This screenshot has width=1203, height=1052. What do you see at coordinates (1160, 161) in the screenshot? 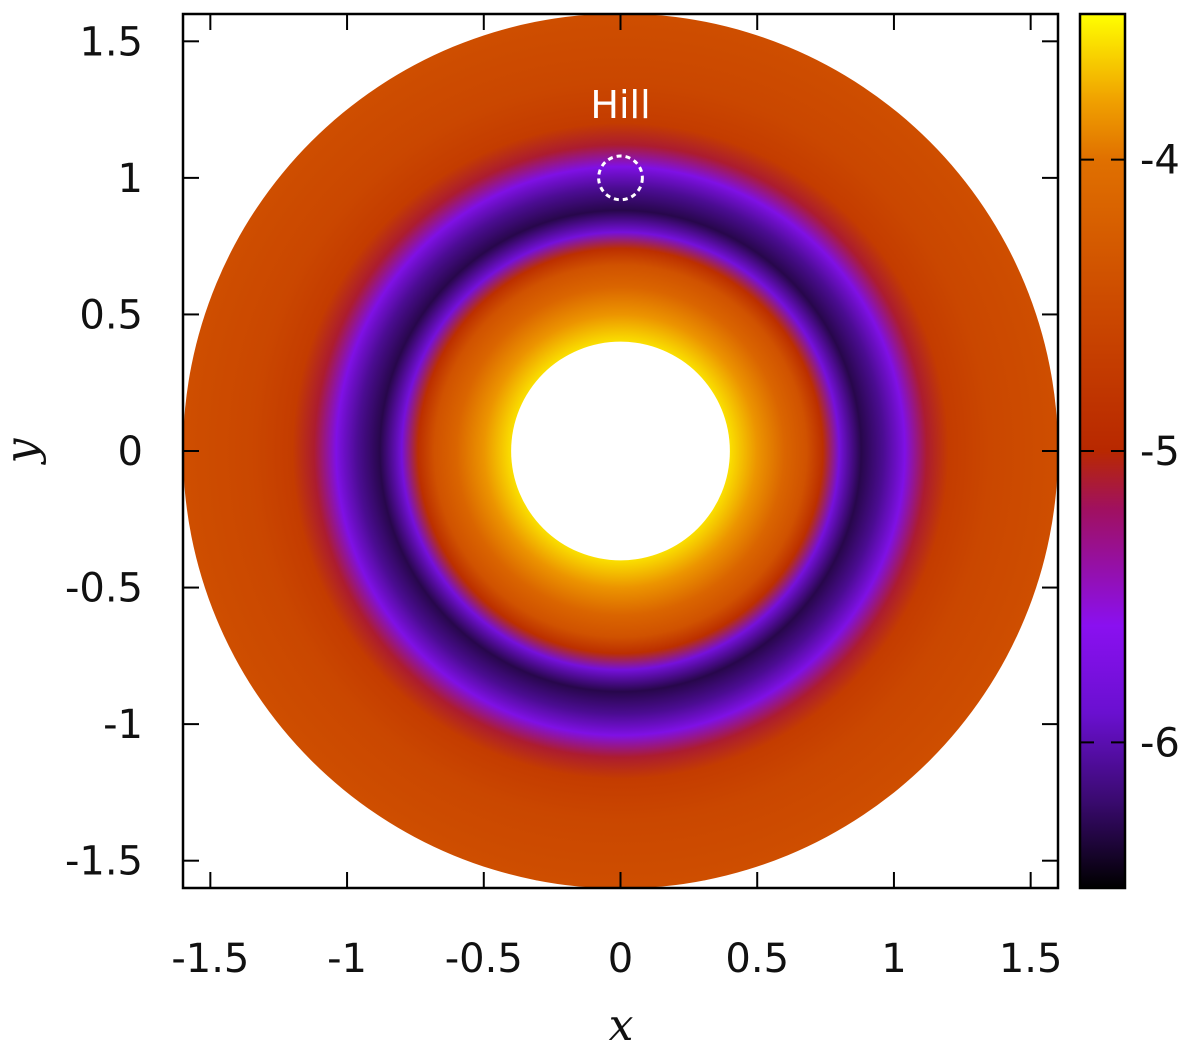
I see `colorbar-tick-label: -4` at bounding box center [1160, 161].